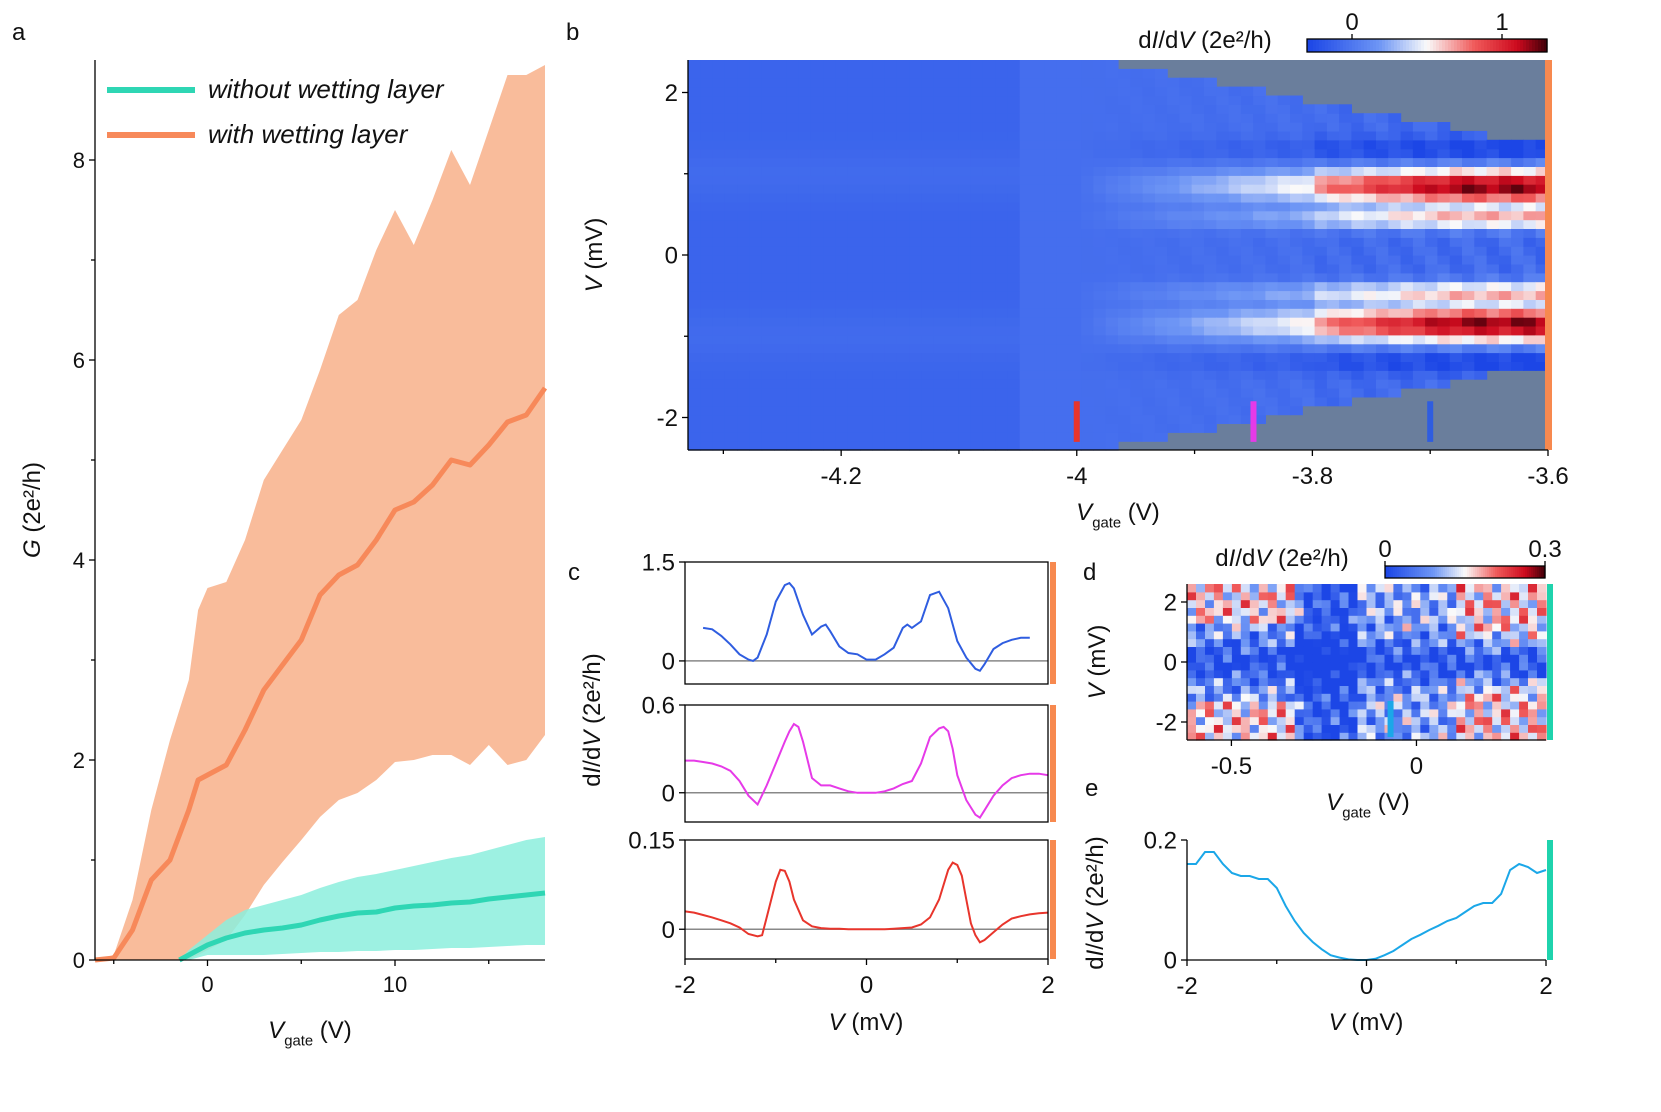 This screenshot has width=1661, height=1112. I want to click on d-x-tick-label: 0, so click(1416, 766).